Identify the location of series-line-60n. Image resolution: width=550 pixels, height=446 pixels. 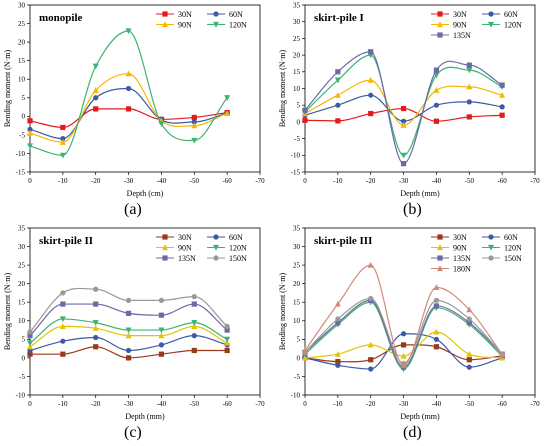
(128, 113).